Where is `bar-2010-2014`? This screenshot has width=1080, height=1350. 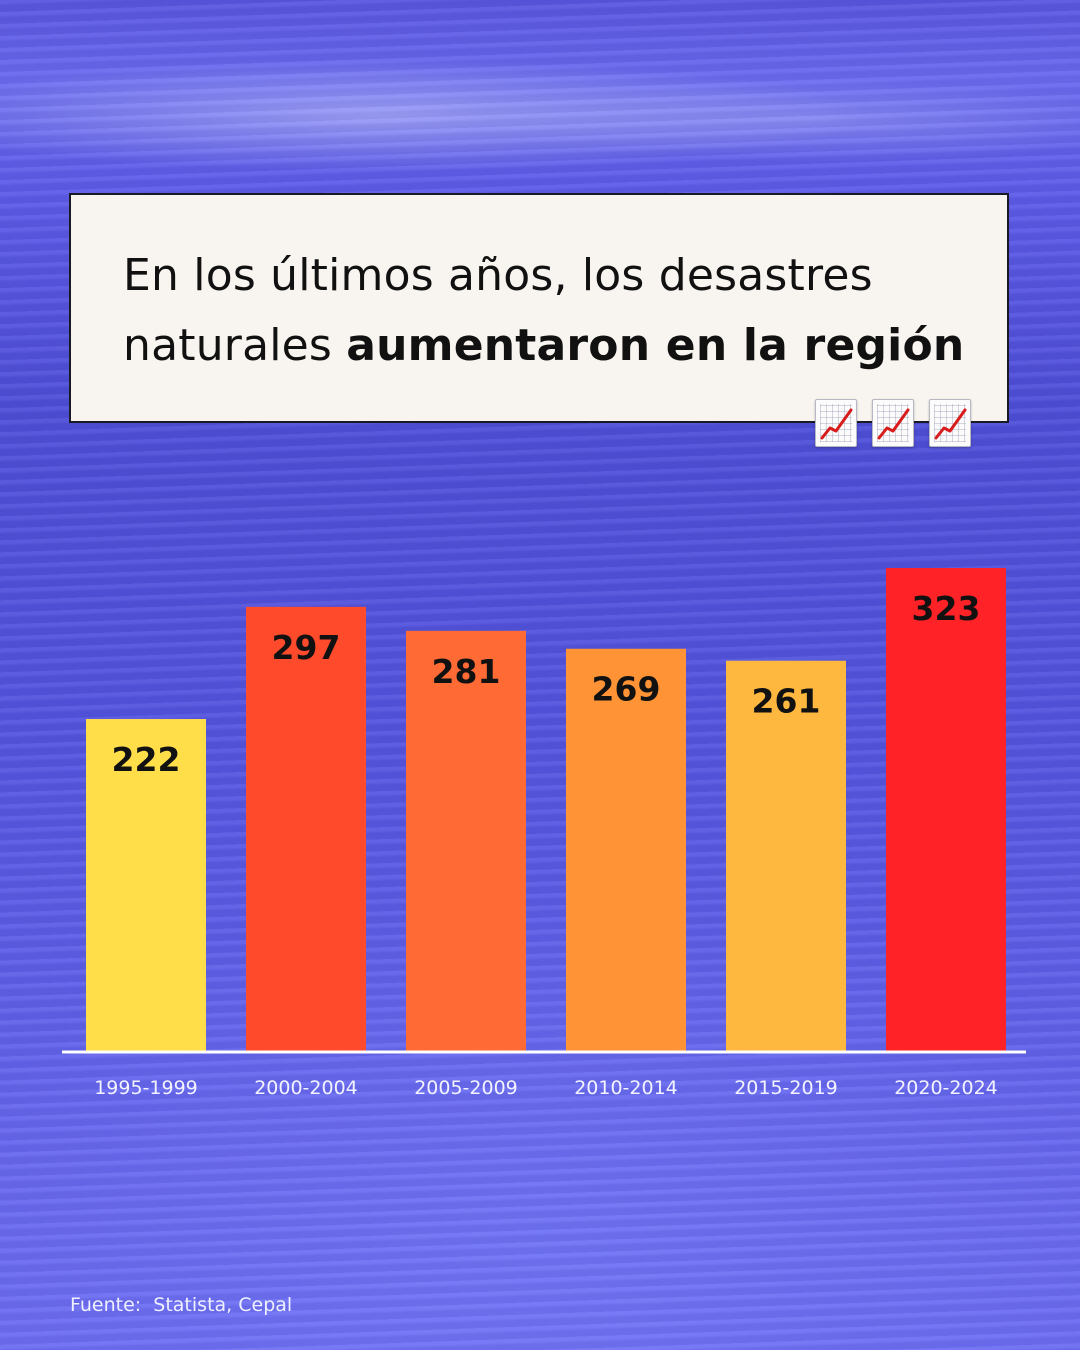 bar-2010-2014 is located at coordinates (626, 849).